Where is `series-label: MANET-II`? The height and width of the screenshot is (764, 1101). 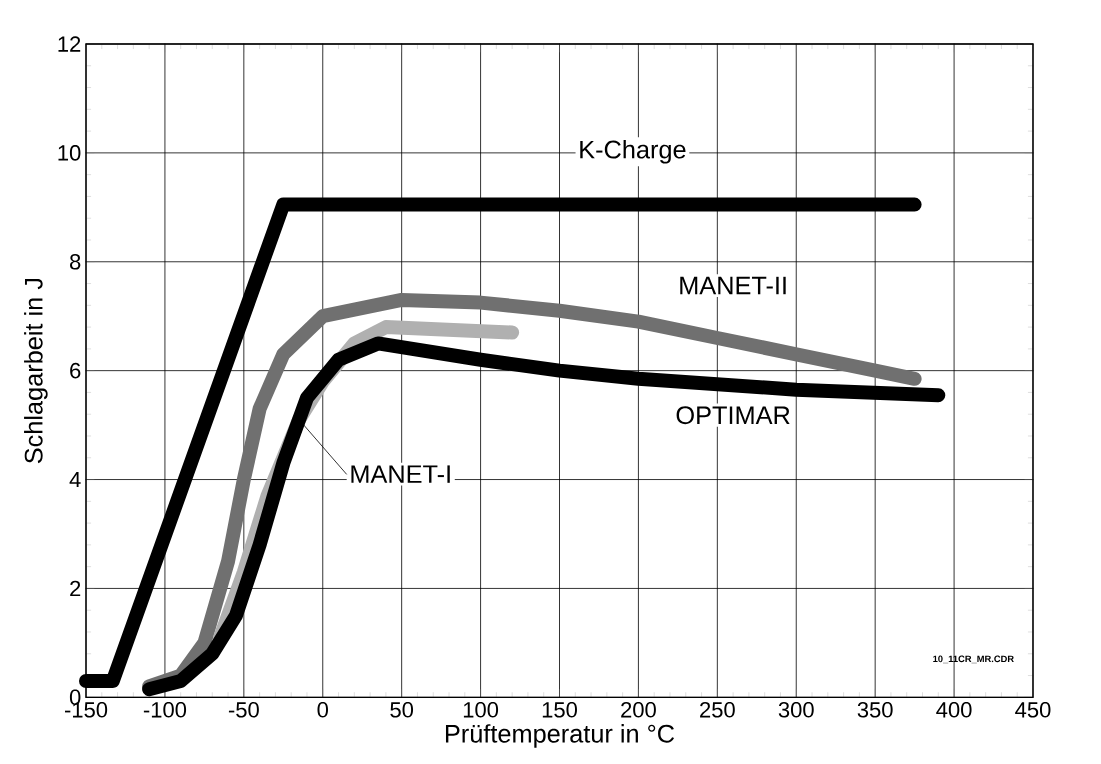
series-label: MANET-II is located at coordinates (733, 285).